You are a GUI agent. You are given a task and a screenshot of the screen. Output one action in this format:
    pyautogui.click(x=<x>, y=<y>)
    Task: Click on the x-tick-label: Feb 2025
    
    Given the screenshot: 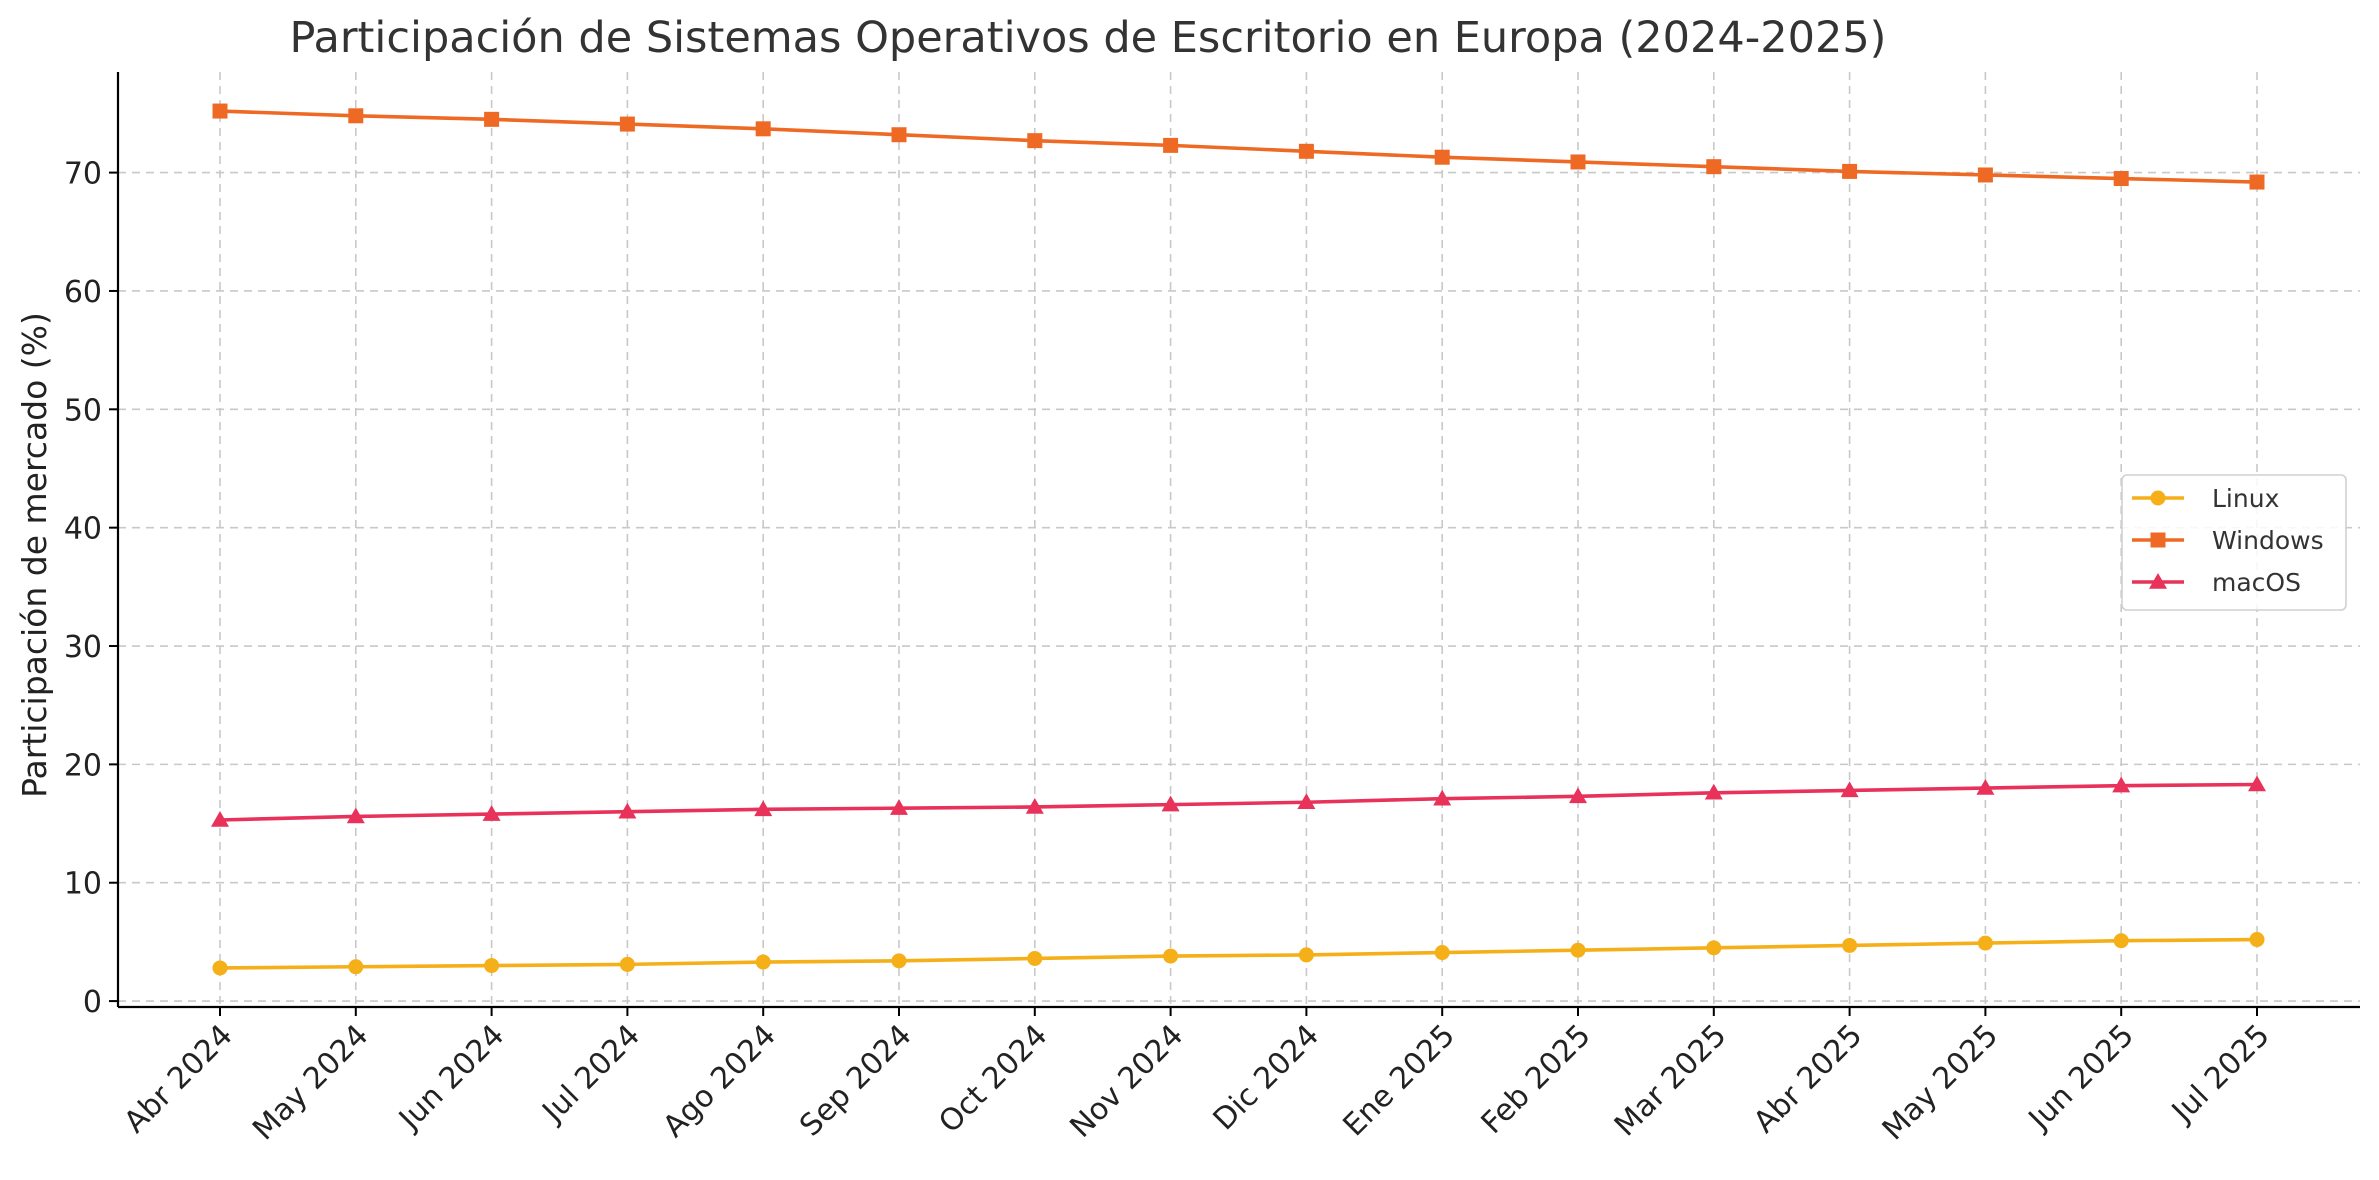 What is the action you would take?
    pyautogui.click(x=1536, y=1079)
    